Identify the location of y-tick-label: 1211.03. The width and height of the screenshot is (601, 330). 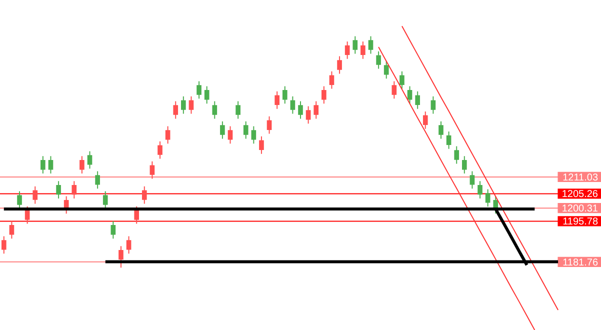
(580, 178).